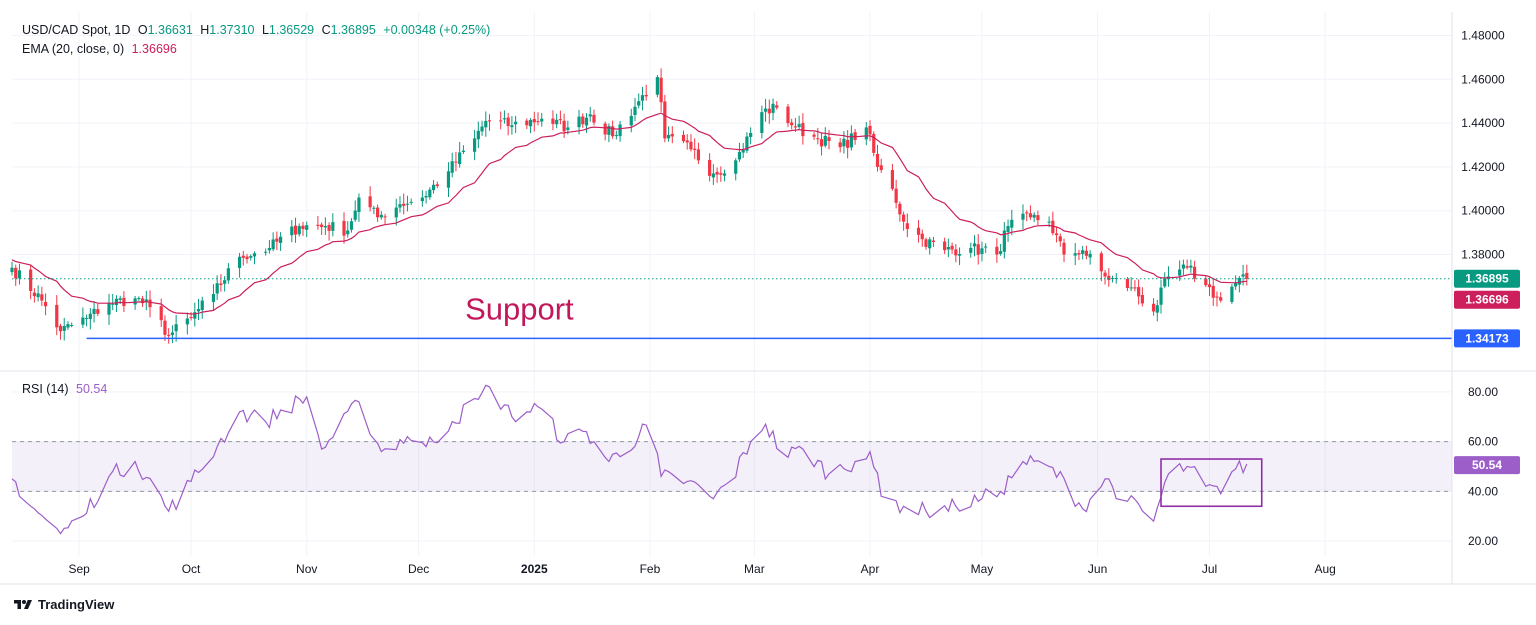  What do you see at coordinates (92, 389) in the screenshot?
I see `rsi-legend-value: 50.54` at bounding box center [92, 389].